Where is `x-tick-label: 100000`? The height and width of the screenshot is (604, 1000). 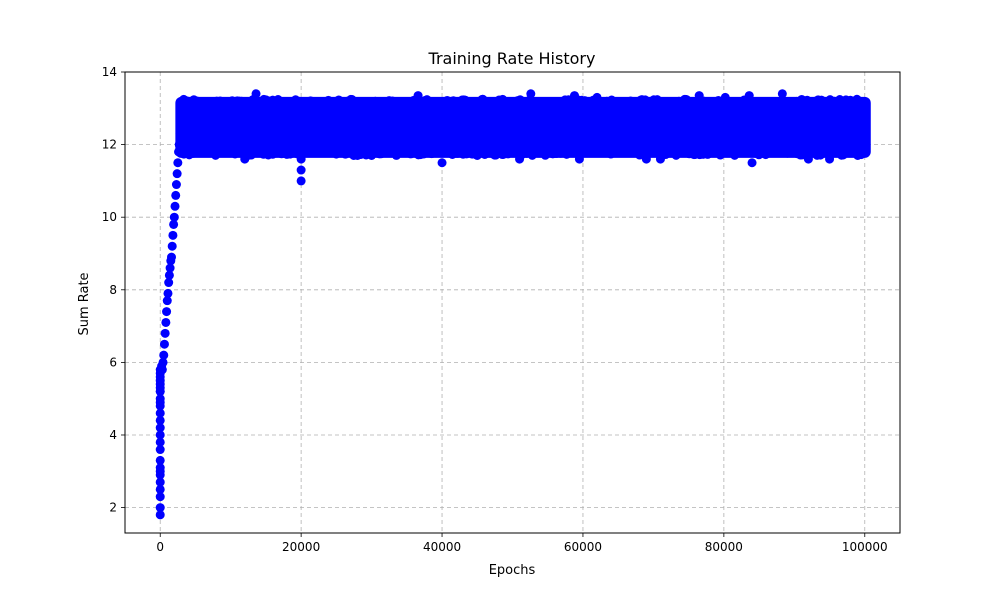
x-tick-label: 100000 is located at coordinates (865, 547).